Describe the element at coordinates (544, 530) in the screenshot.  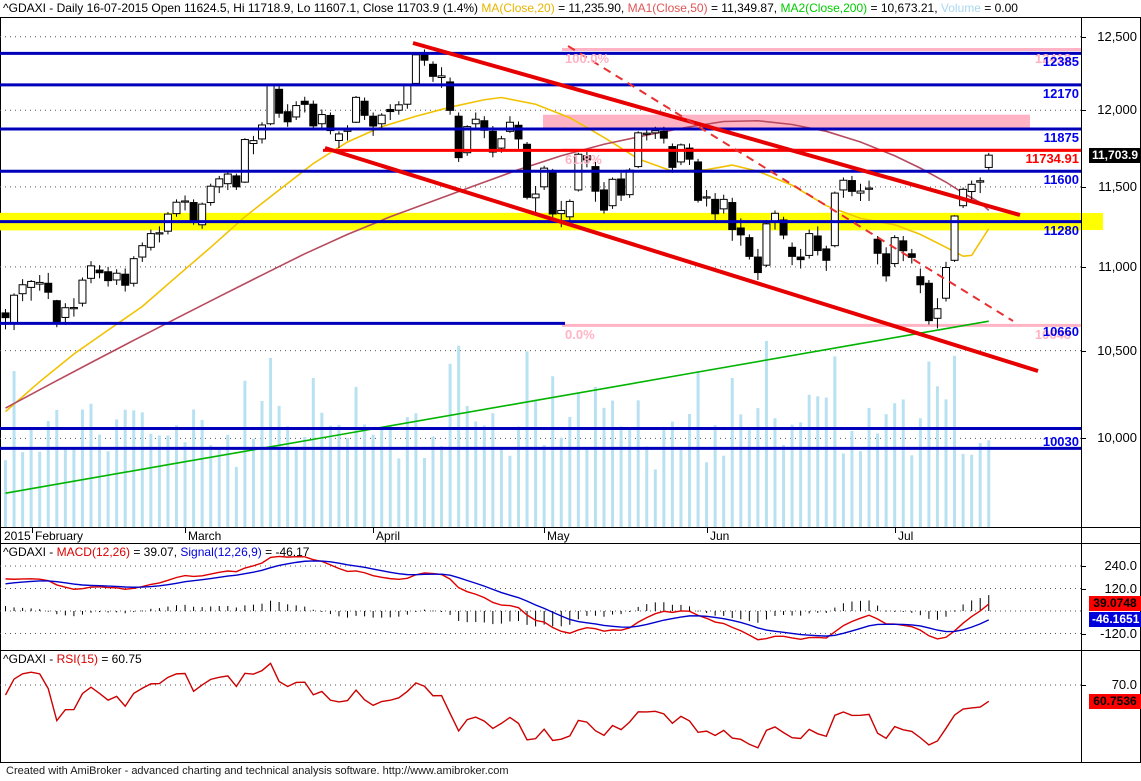
I see `month-tick-May` at that location.